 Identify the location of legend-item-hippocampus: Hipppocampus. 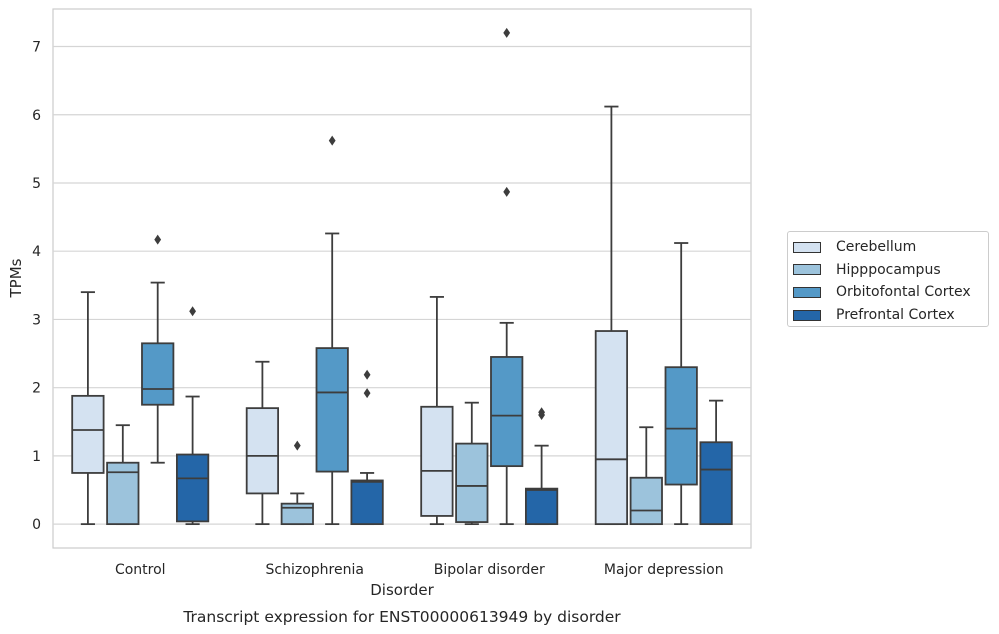
(890, 270).